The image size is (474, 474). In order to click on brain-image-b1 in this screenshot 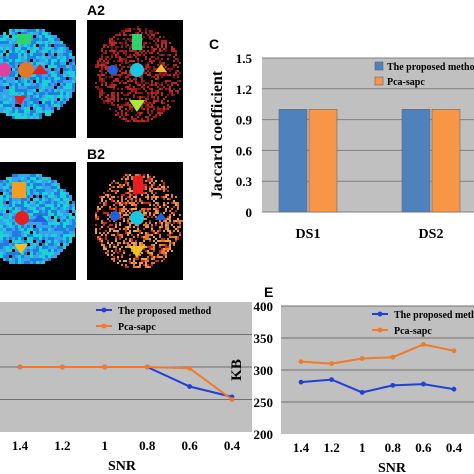, I will do `click(38, 221)`.